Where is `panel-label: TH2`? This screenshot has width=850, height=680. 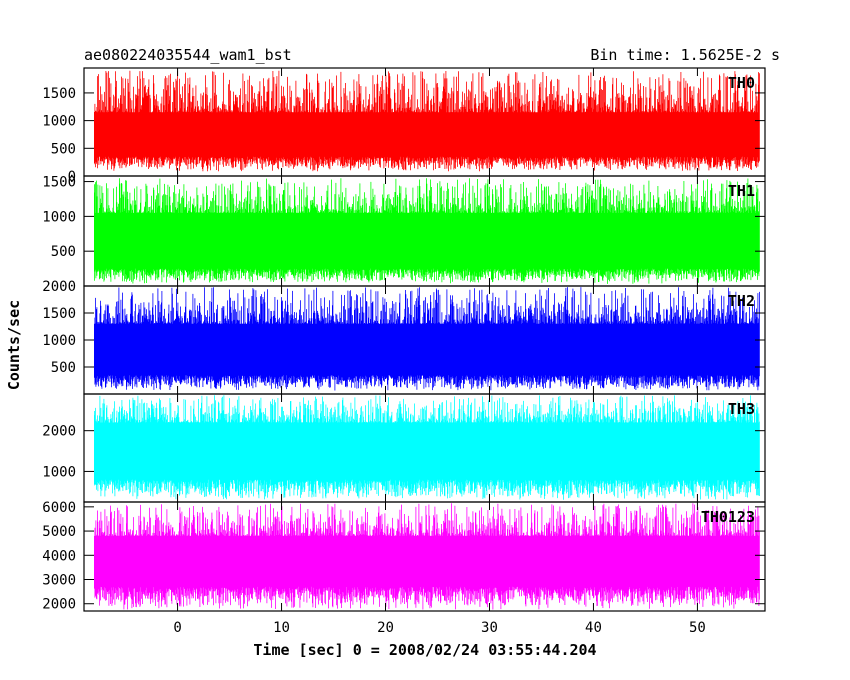 panel-label: TH2 is located at coordinates (741, 301).